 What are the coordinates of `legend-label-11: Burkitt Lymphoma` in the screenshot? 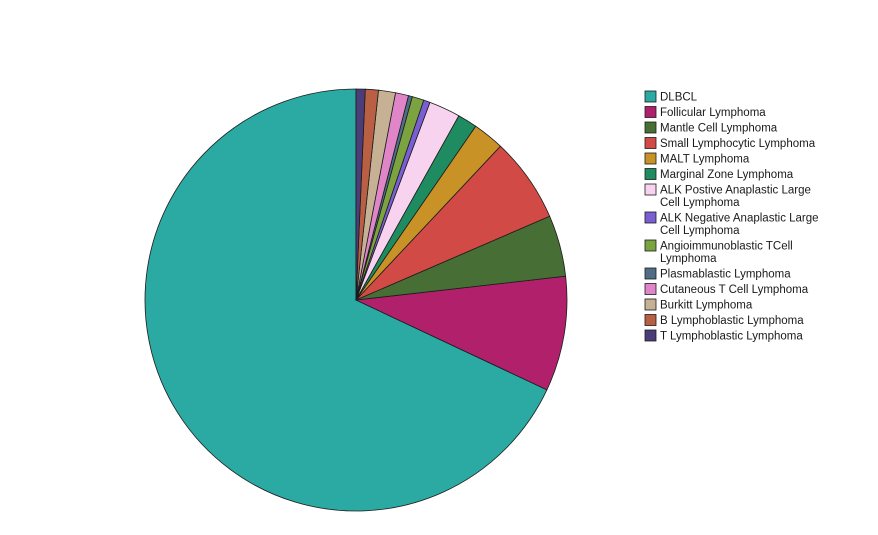 It's located at (706, 306).